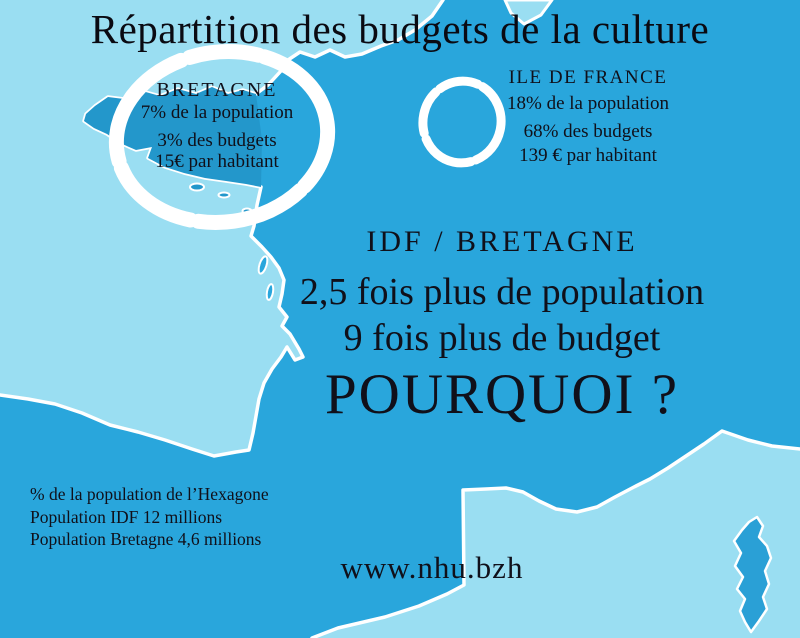  I want to click on idf-budgets: 68% des budgets, so click(588, 131).